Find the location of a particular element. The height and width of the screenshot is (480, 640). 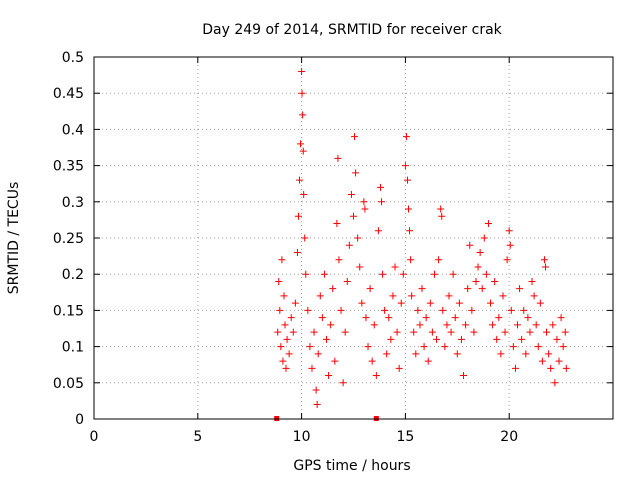

y-tick-label: 0.5 is located at coordinates (73, 58).